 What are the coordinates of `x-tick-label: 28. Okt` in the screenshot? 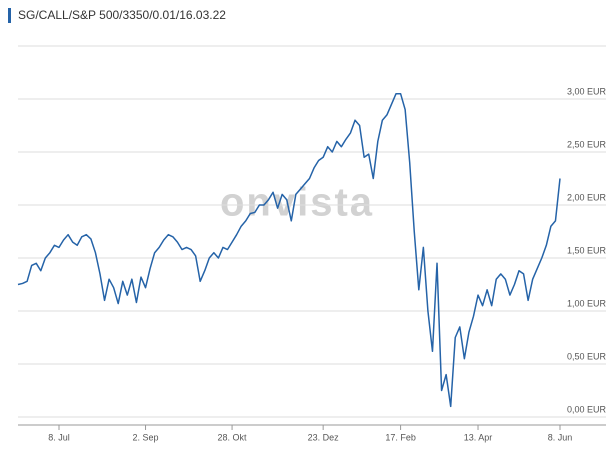 It's located at (233, 437).